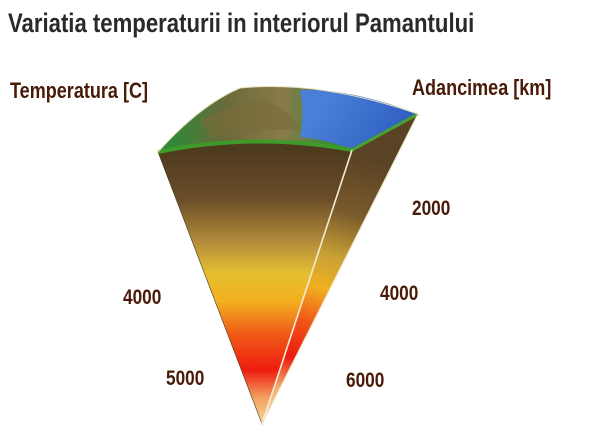 Image resolution: width=589 pixels, height=432 pixels. I want to click on temperature-label-4000: 4000, so click(142, 297).